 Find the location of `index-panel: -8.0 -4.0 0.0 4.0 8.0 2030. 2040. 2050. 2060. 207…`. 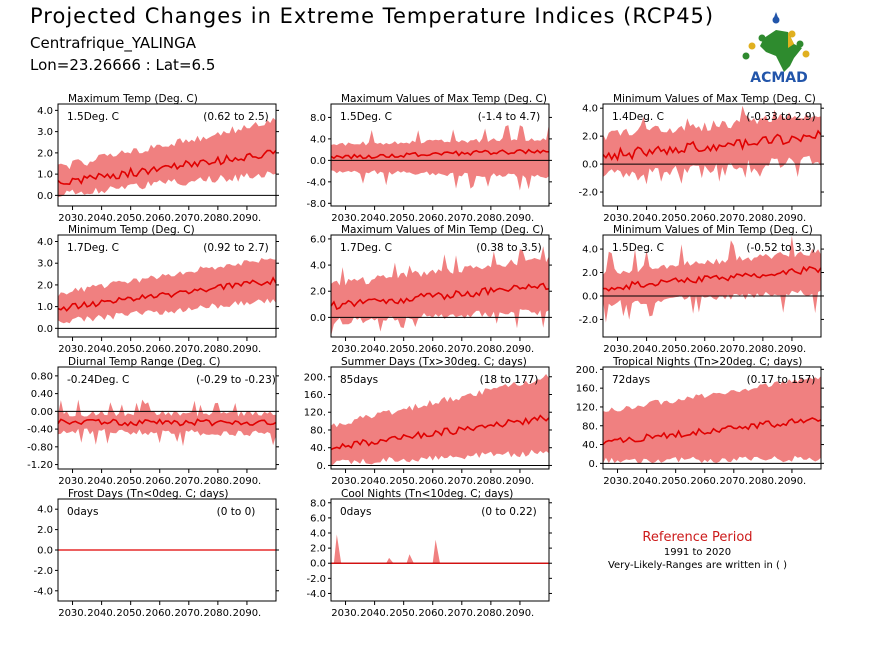

index-panel: -8.0 -4.0 0.0 4.0 8.0 2030. 2040. 2050. 2060. 207… is located at coordinates (429, 158).